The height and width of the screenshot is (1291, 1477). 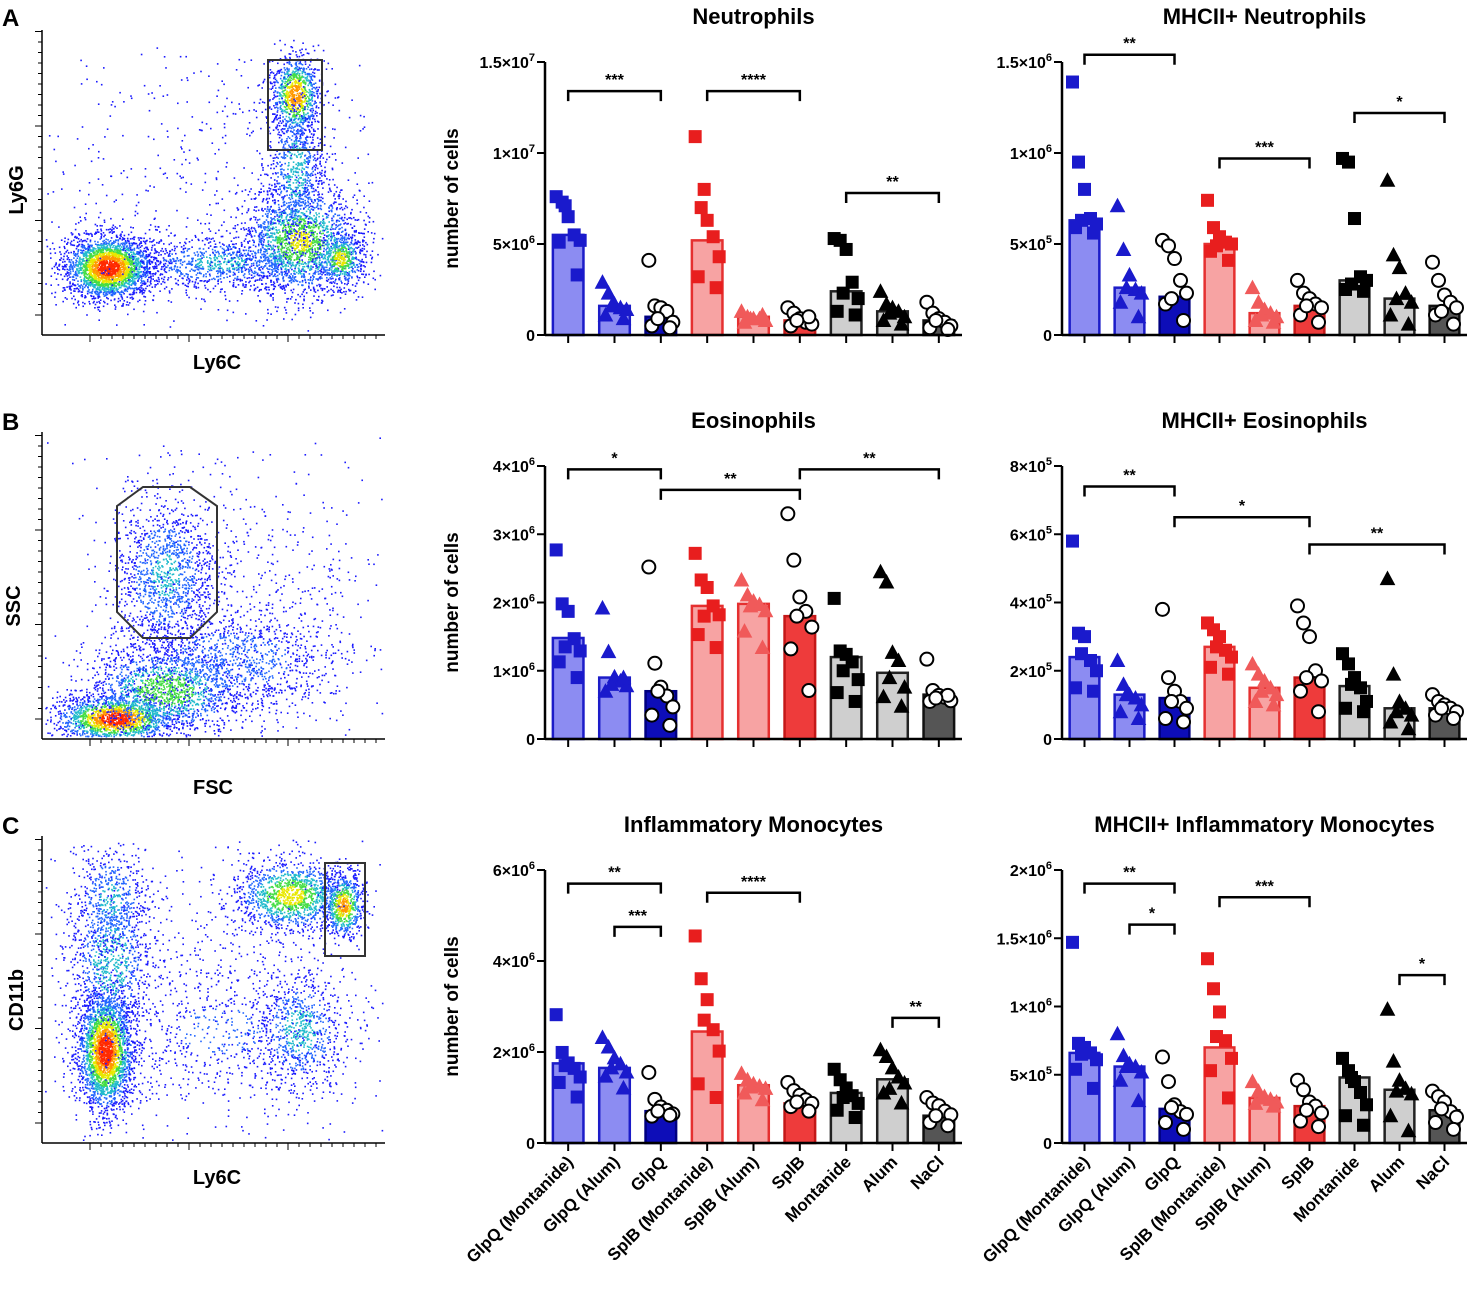 I want to click on panel-letter-a: A, so click(x=10, y=18).